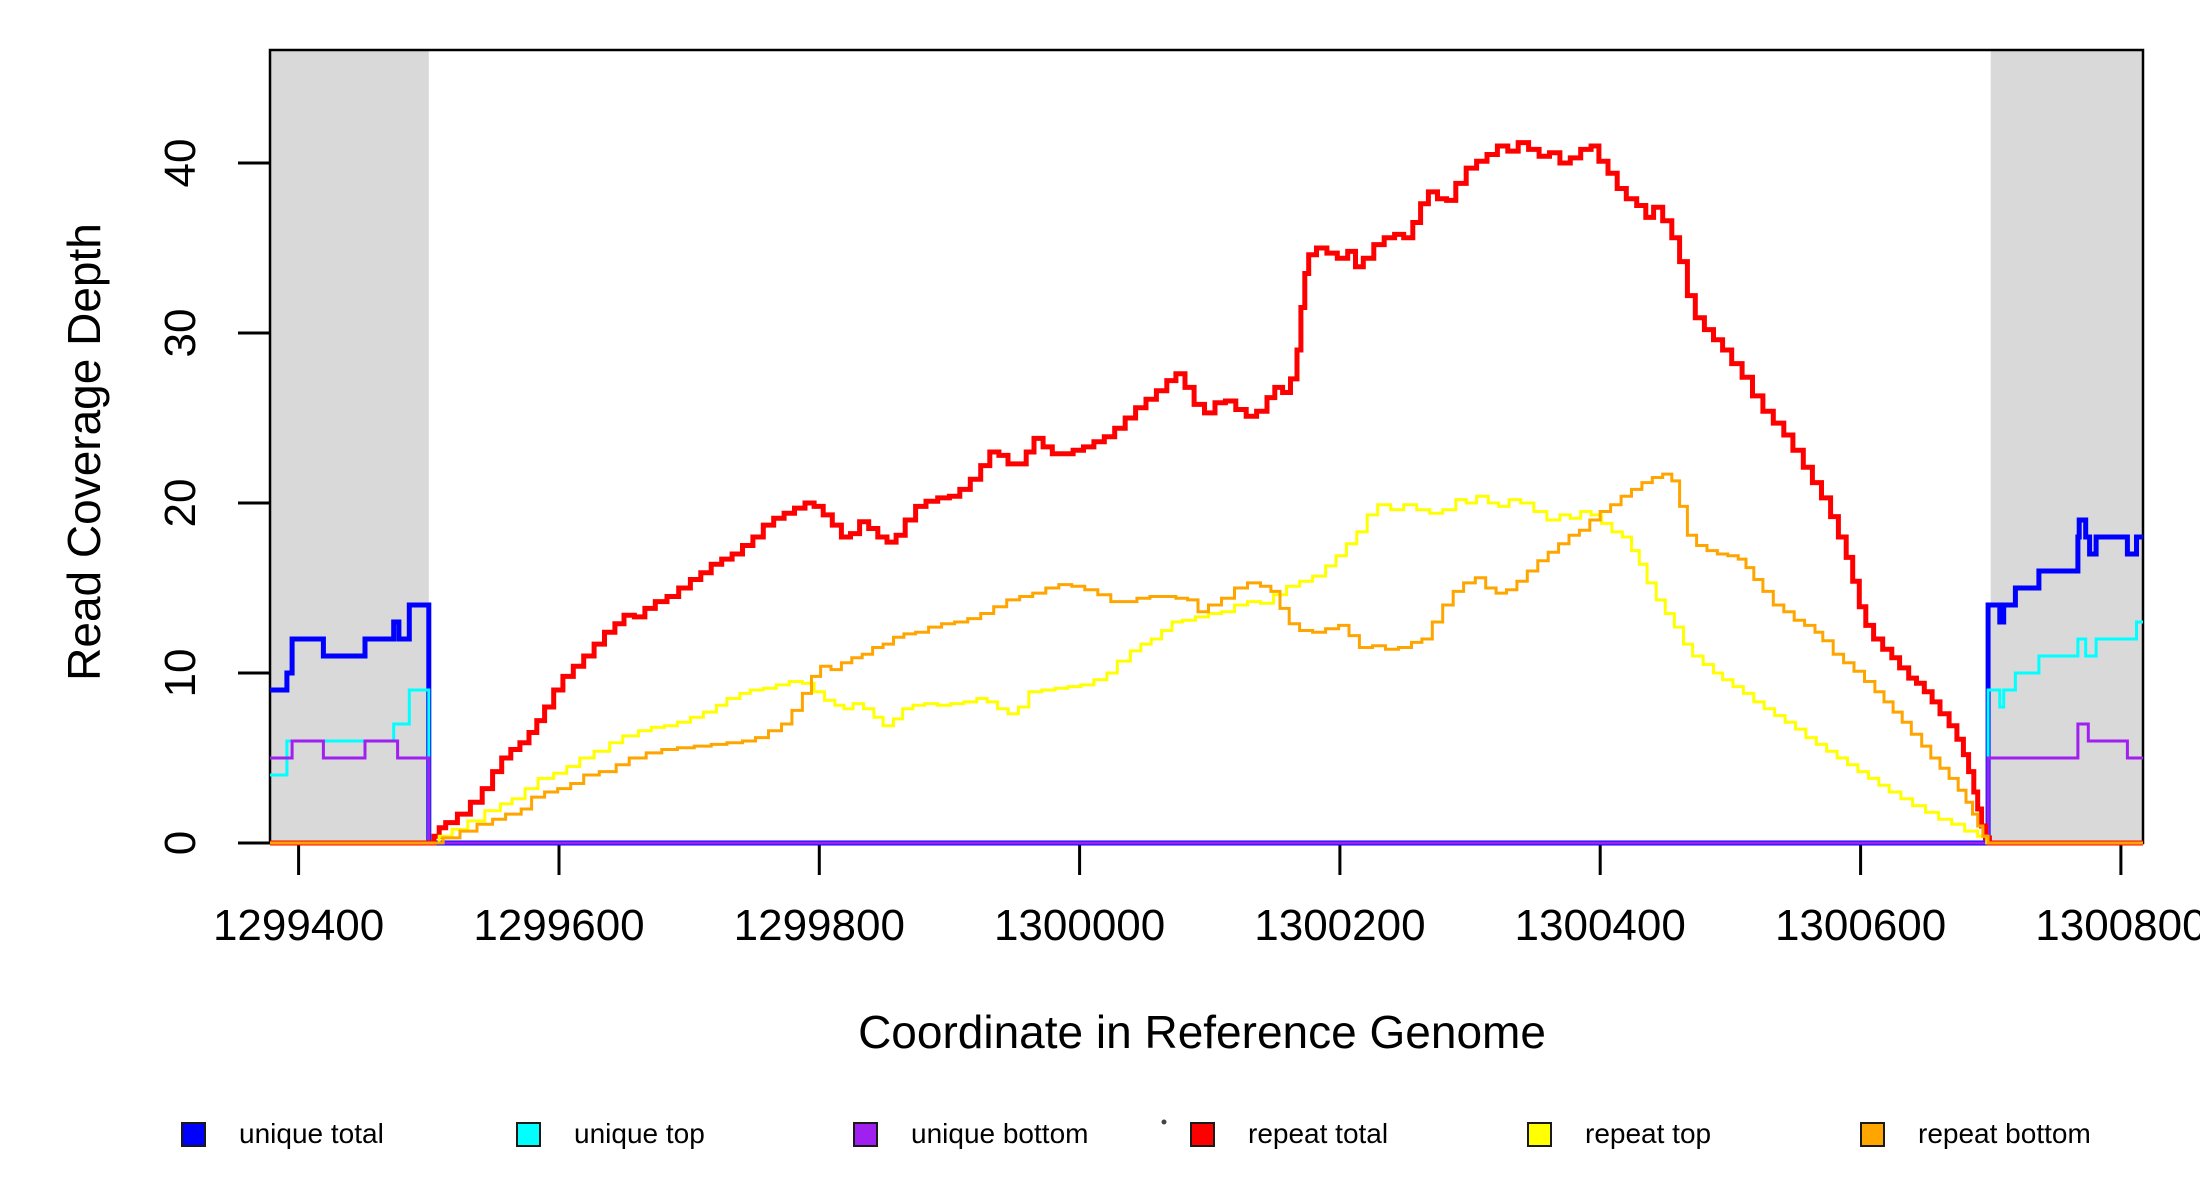 The height and width of the screenshot is (1200, 2200). What do you see at coordinates (180, 843) in the screenshot?
I see `y-tick-label: 0` at bounding box center [180, 843].